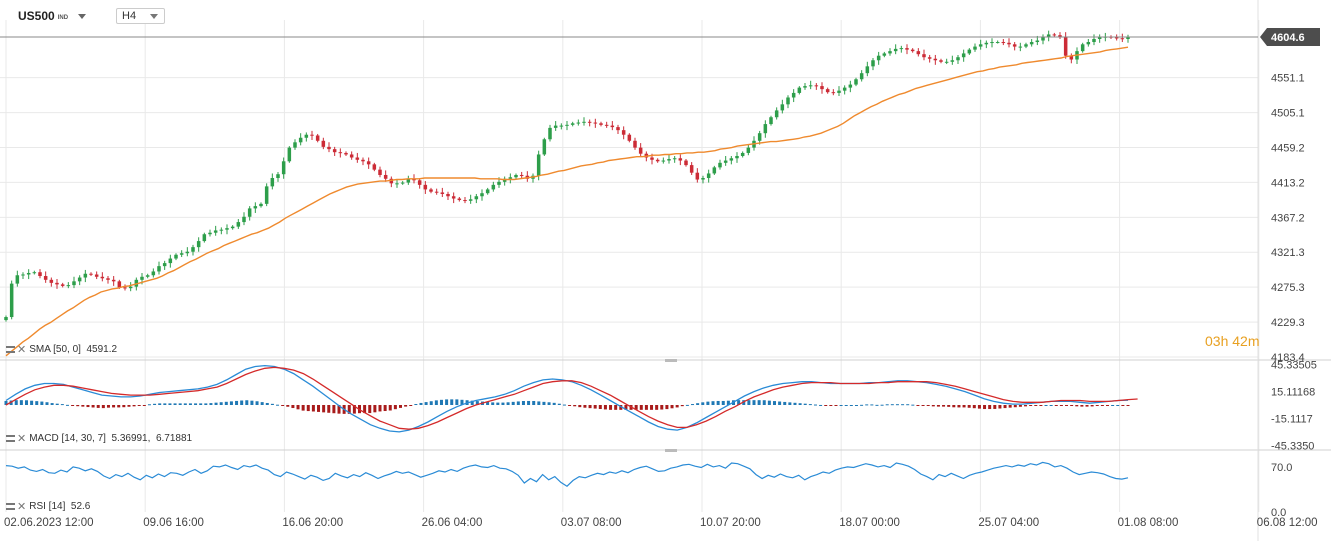 This screenshot has width=1331, height=541. Describe the element at coordinates (312, 523) in the screenshot. I see `time-axis-tick: 16.06 20:00` at that location.